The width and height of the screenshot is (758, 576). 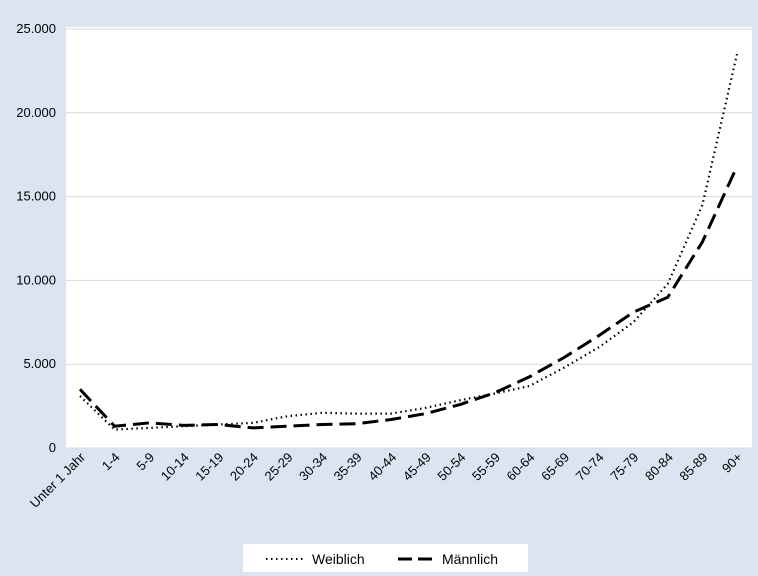 I want to click on legend: Weiblich Männlich, so click(x=385, y=558).